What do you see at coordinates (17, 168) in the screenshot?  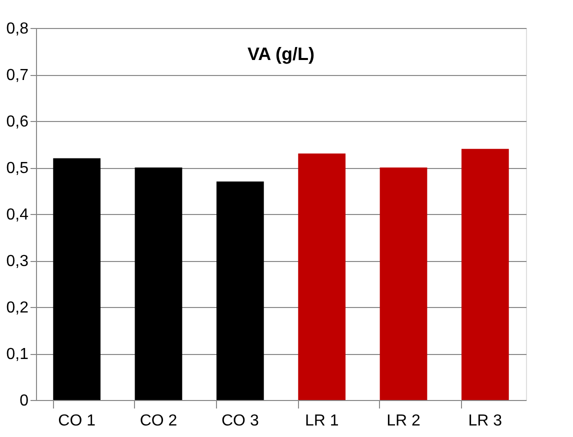 I see `y-tick-label: 0,5` at bounding box center [17, 168].